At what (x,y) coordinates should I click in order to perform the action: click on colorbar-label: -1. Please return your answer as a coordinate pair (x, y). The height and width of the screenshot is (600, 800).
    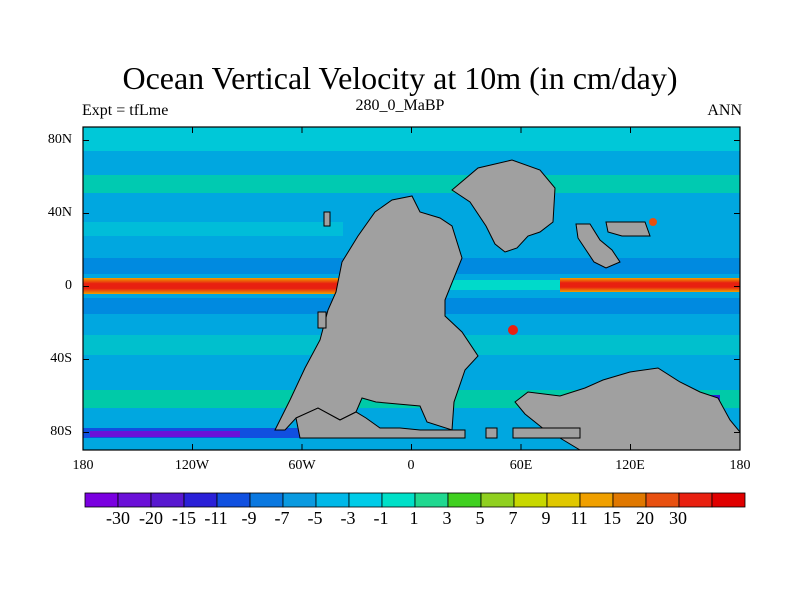
    Looking at the image, I should click on (381, 518).